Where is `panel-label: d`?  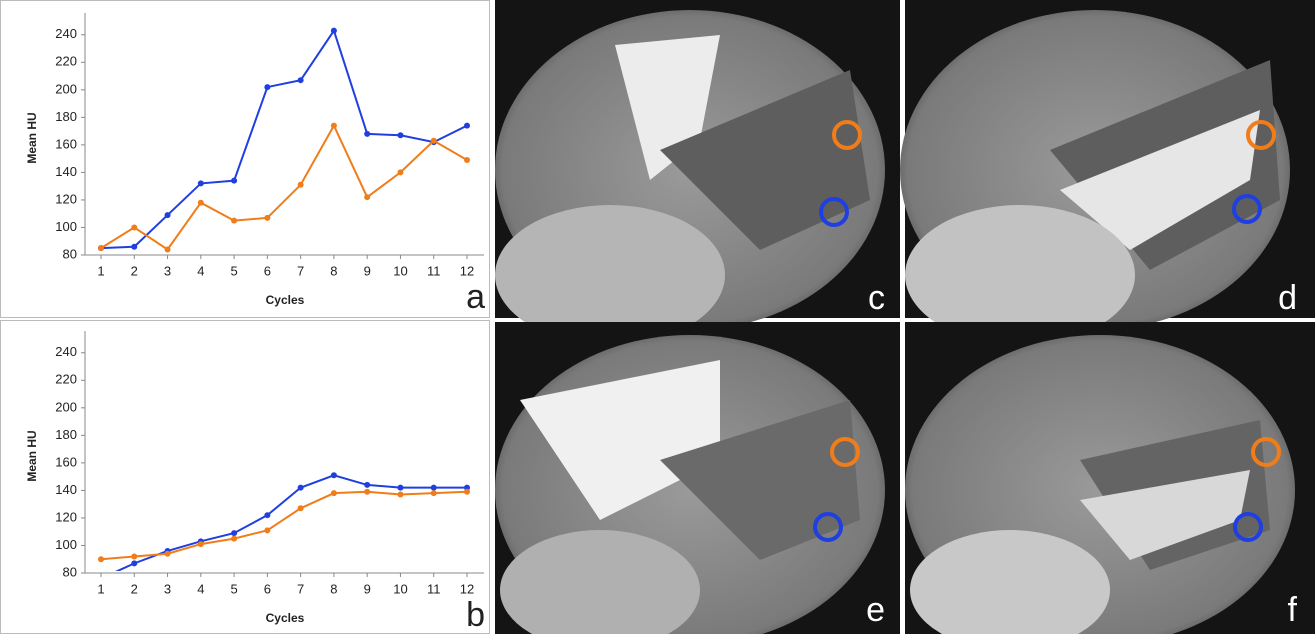
panel-label: d is located at coordinates (1287, 298).